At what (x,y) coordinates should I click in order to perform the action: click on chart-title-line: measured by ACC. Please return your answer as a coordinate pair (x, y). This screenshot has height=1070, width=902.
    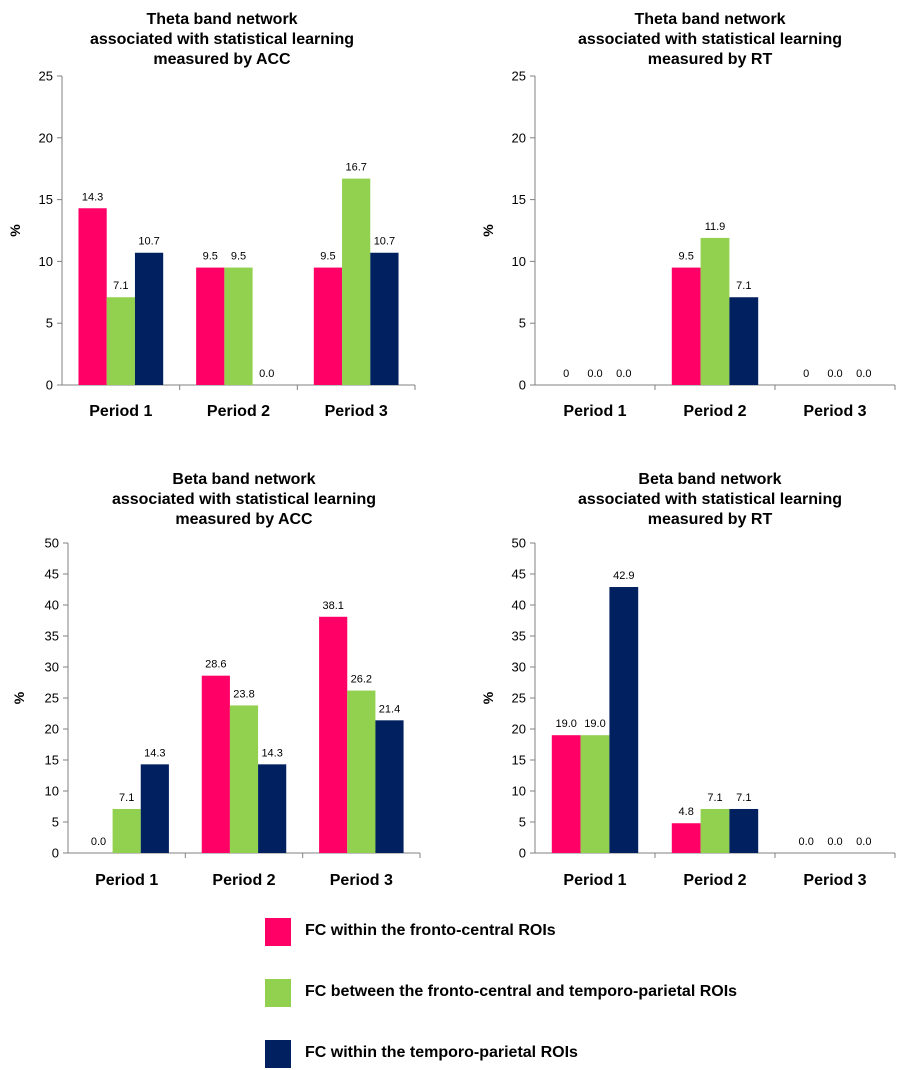
    Looking at the image, I should click on (222, 59).